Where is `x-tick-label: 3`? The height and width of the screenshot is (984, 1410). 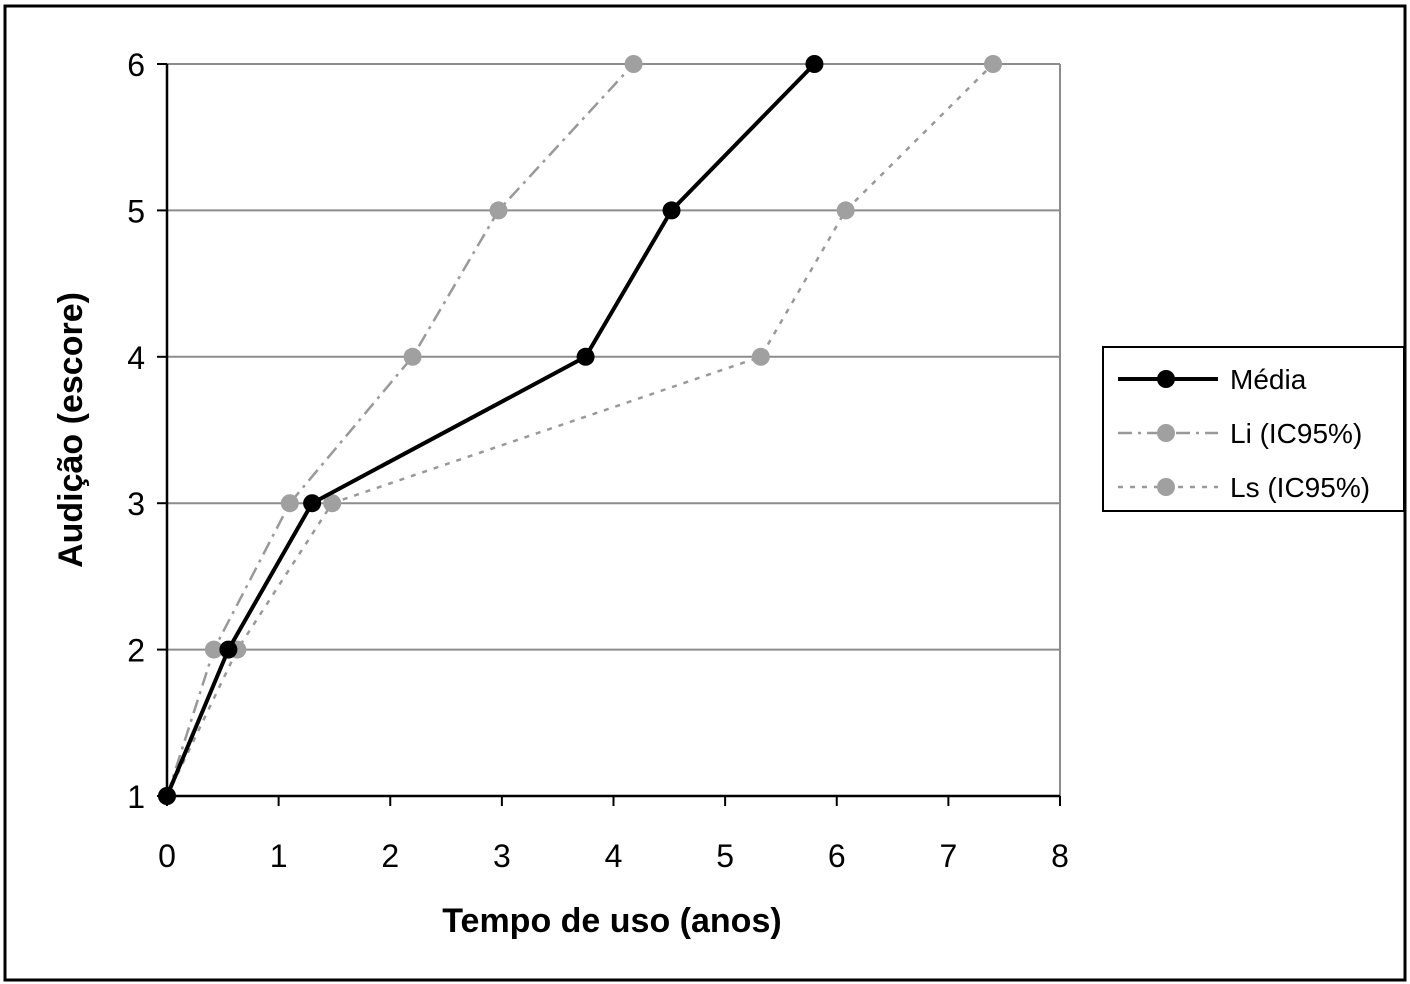
x-tick-label: 3 is located at coordinates (502, 856).